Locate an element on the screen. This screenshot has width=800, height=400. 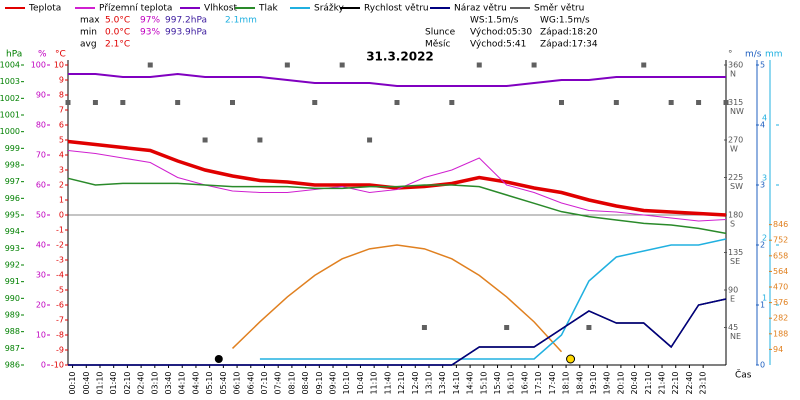
y-tick-label: 100 is located at coordinates (38, 65).